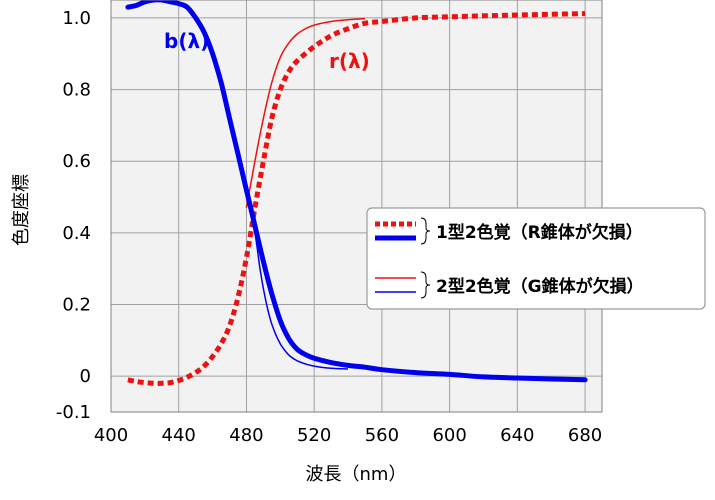 This screenshot has height=500, width=715. What do you see at coordinates (85, 376) in the screenshot?
I see `y-tick-label: 0` at bounding box center [85, 376].